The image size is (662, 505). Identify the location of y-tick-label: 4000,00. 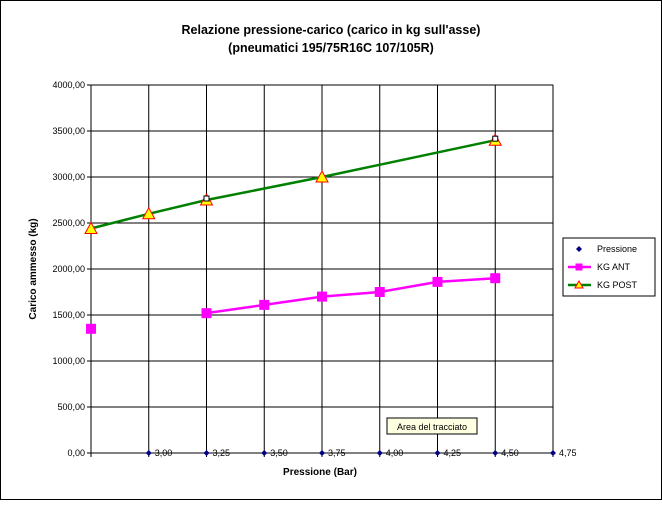
(68, 85).